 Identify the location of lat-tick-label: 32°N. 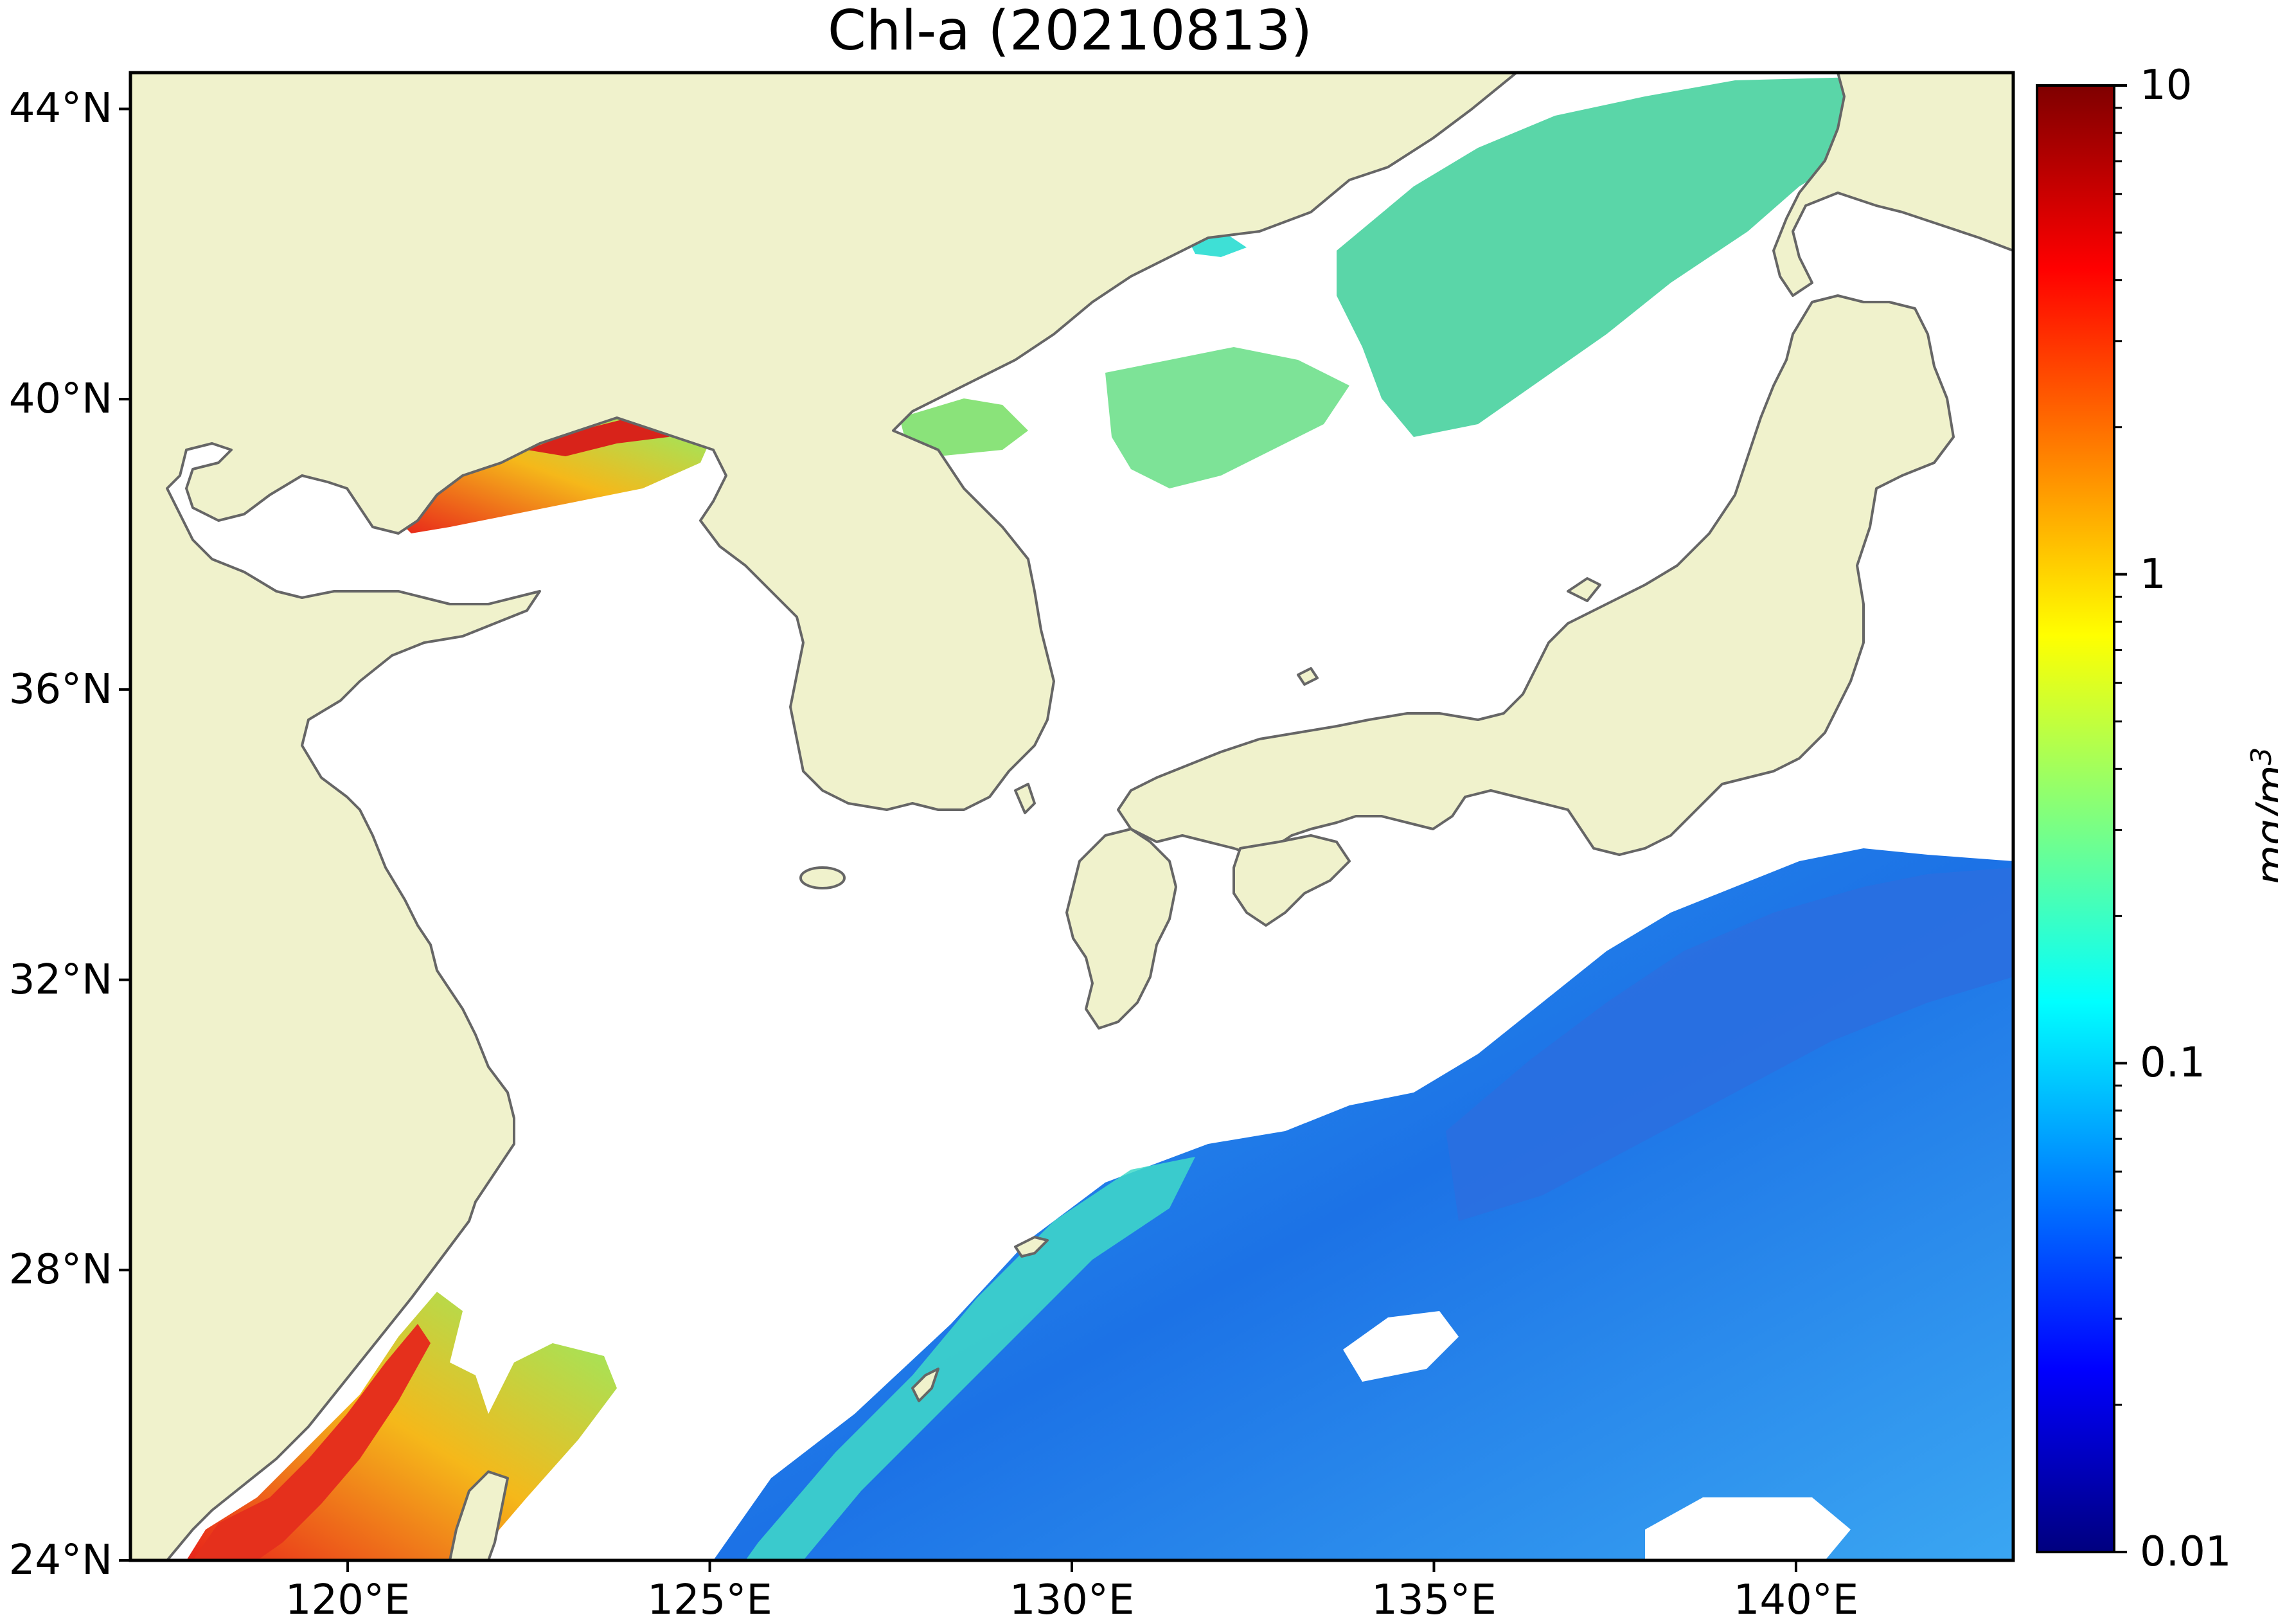
(60, 980).